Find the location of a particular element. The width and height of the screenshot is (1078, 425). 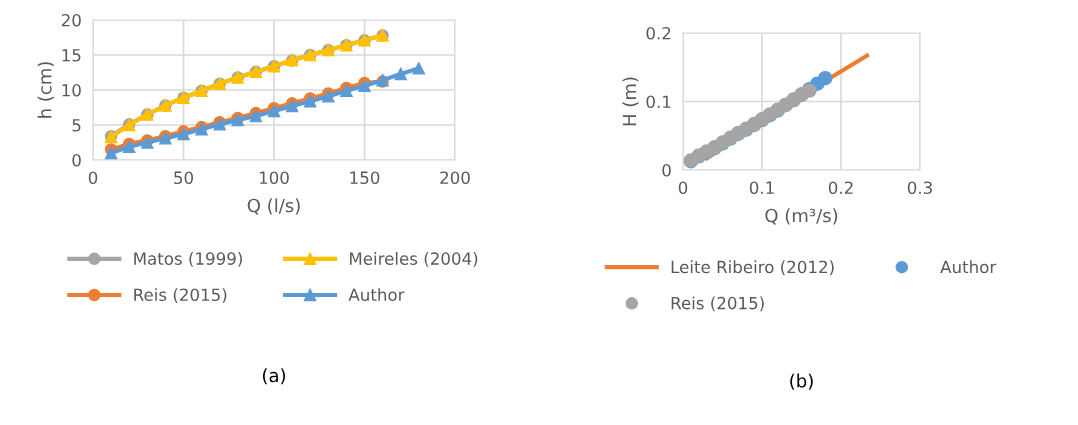

legend-label: Leite Ribeiro (2012) is located at coordinates (752, 268).